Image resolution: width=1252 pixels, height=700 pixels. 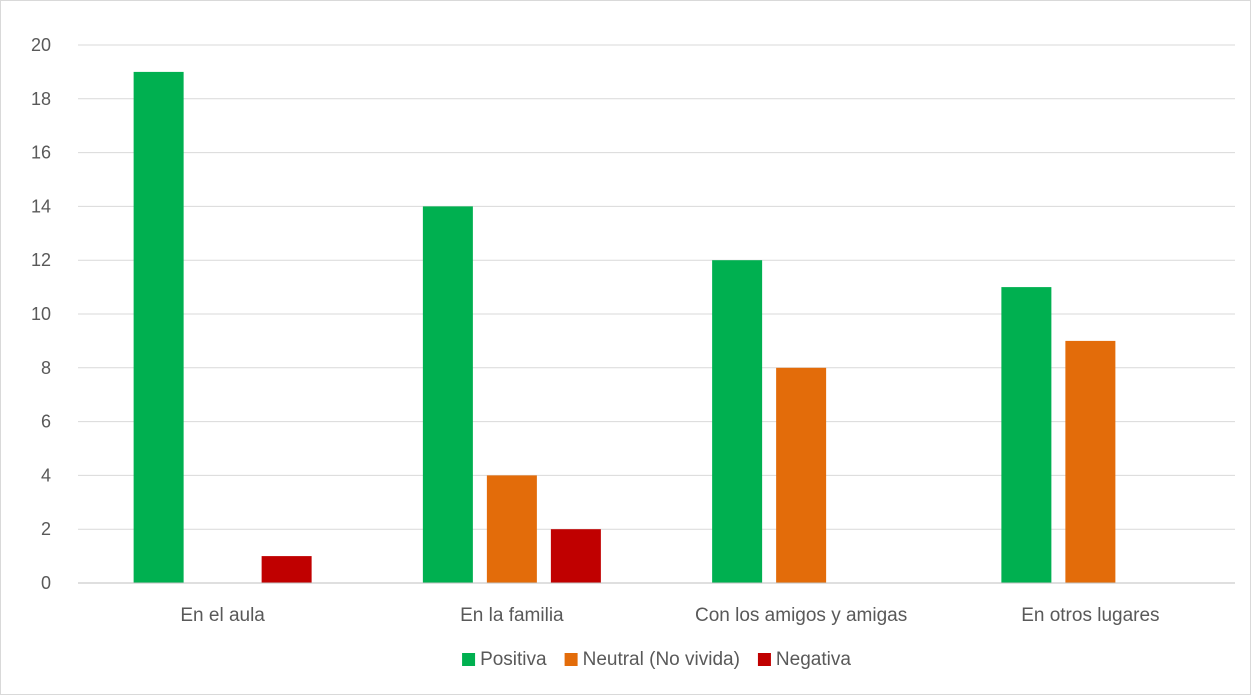 What do you see at coordinates (41, 206) in the screenshot?
I see `y-tick-label: 14` at bounding box center [41, 206].